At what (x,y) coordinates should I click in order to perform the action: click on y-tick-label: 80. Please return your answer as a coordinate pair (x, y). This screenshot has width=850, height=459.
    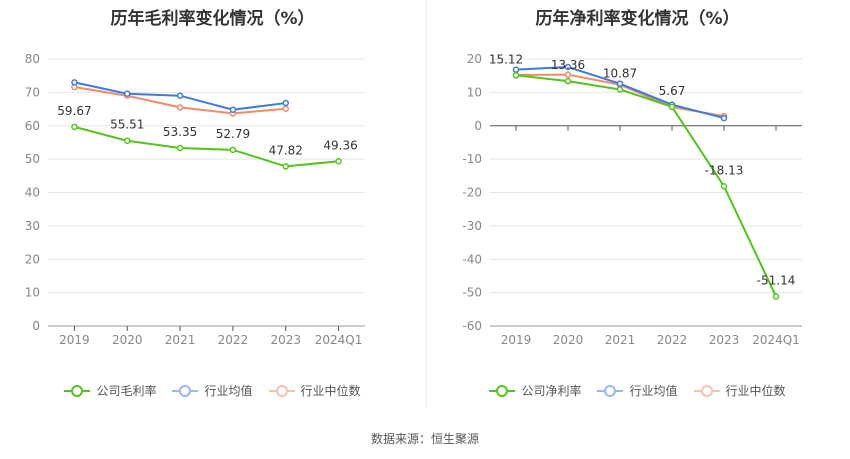
    Looking at the image, I should click on (32, 59).